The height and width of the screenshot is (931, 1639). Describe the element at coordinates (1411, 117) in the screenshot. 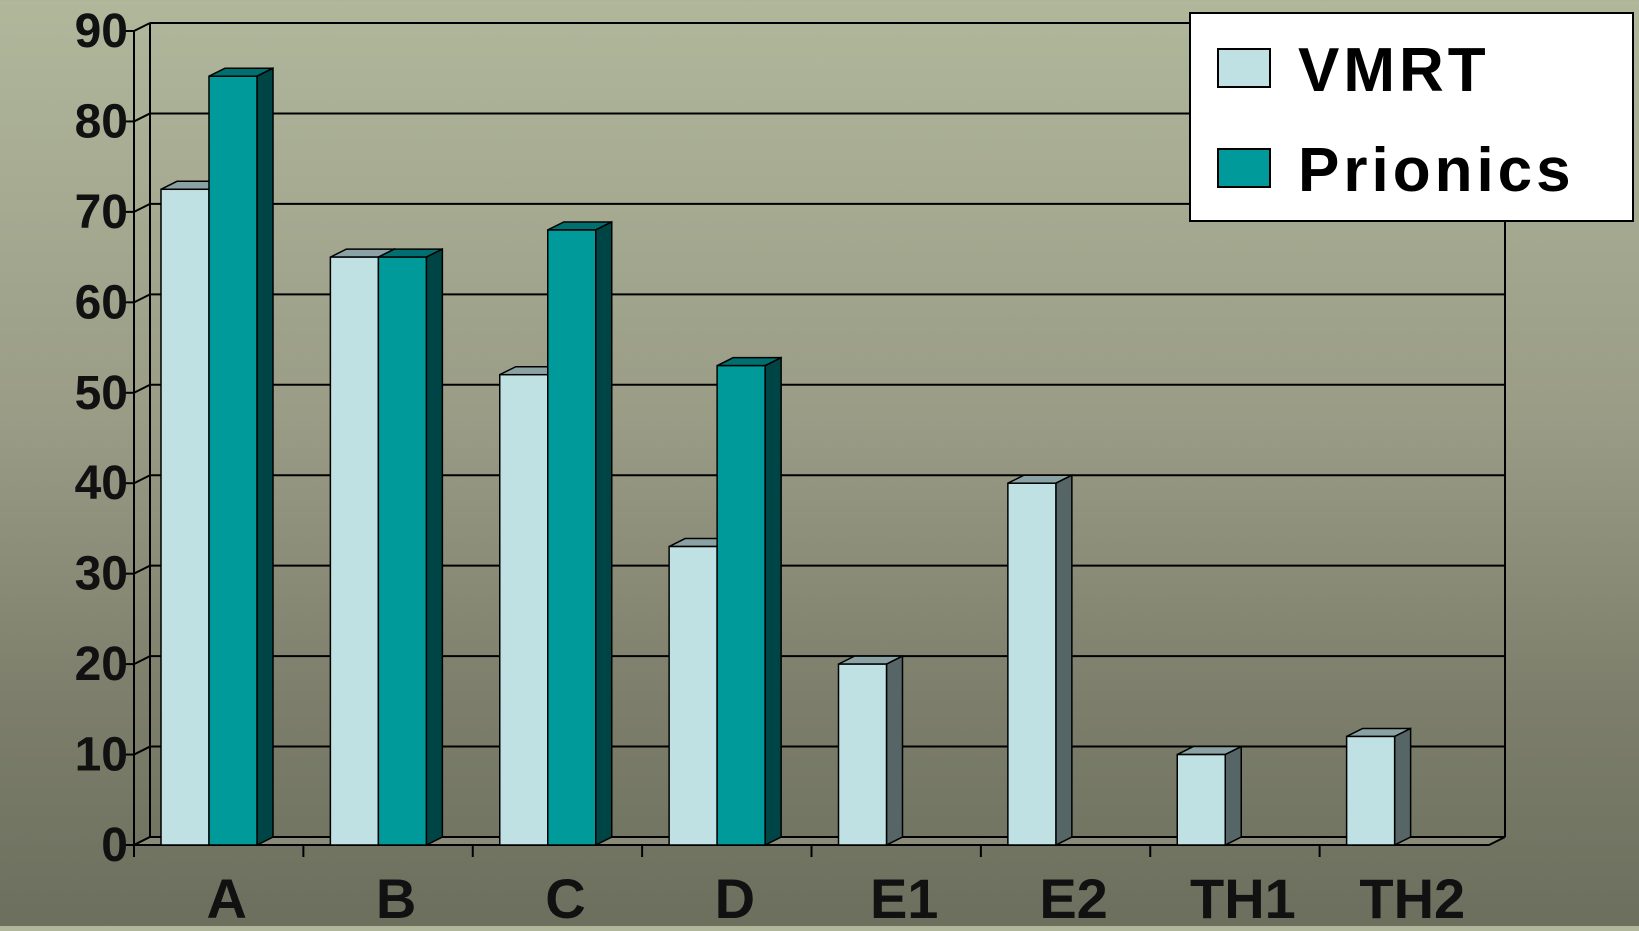

I see `legend: VMRT Prionics` at that location.